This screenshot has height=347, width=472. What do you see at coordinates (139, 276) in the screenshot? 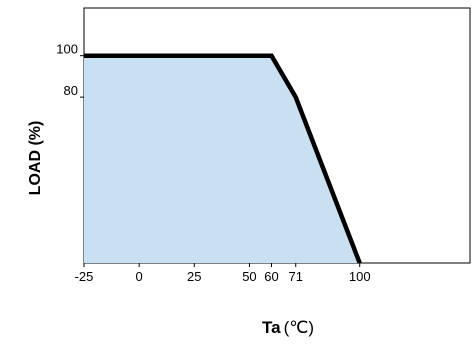
I see `x-tick-label: 0` at bounding box center [139, 276].